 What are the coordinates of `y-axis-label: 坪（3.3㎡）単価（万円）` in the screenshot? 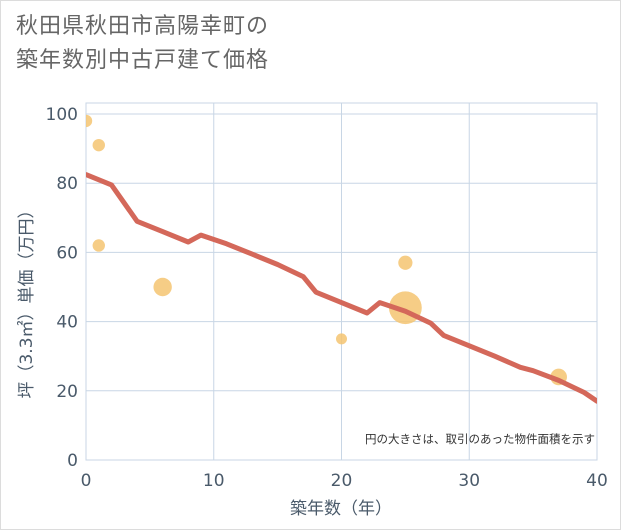 It's located at (27, 299).